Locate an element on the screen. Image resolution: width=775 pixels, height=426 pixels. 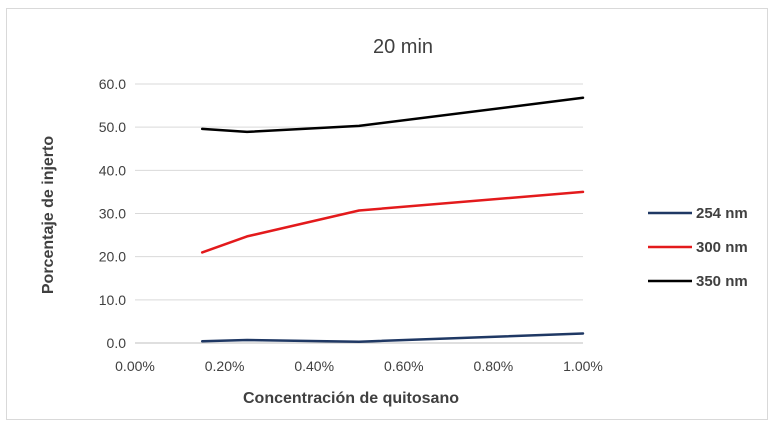
x-tick-label: 1.00% is located at coordinates (583, 366).